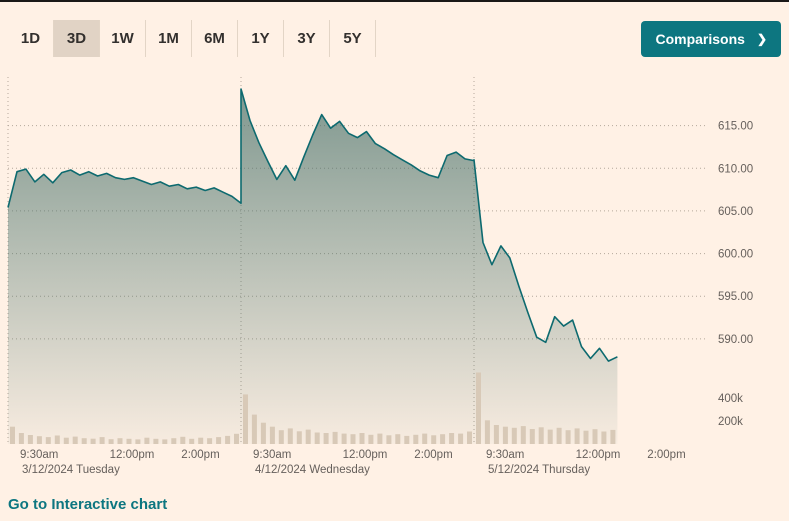  Describe the element at coordinates (312, 470) in the screenshot. I see `x-axis-day-label: 4/12/2024 Wednesday` at that location.